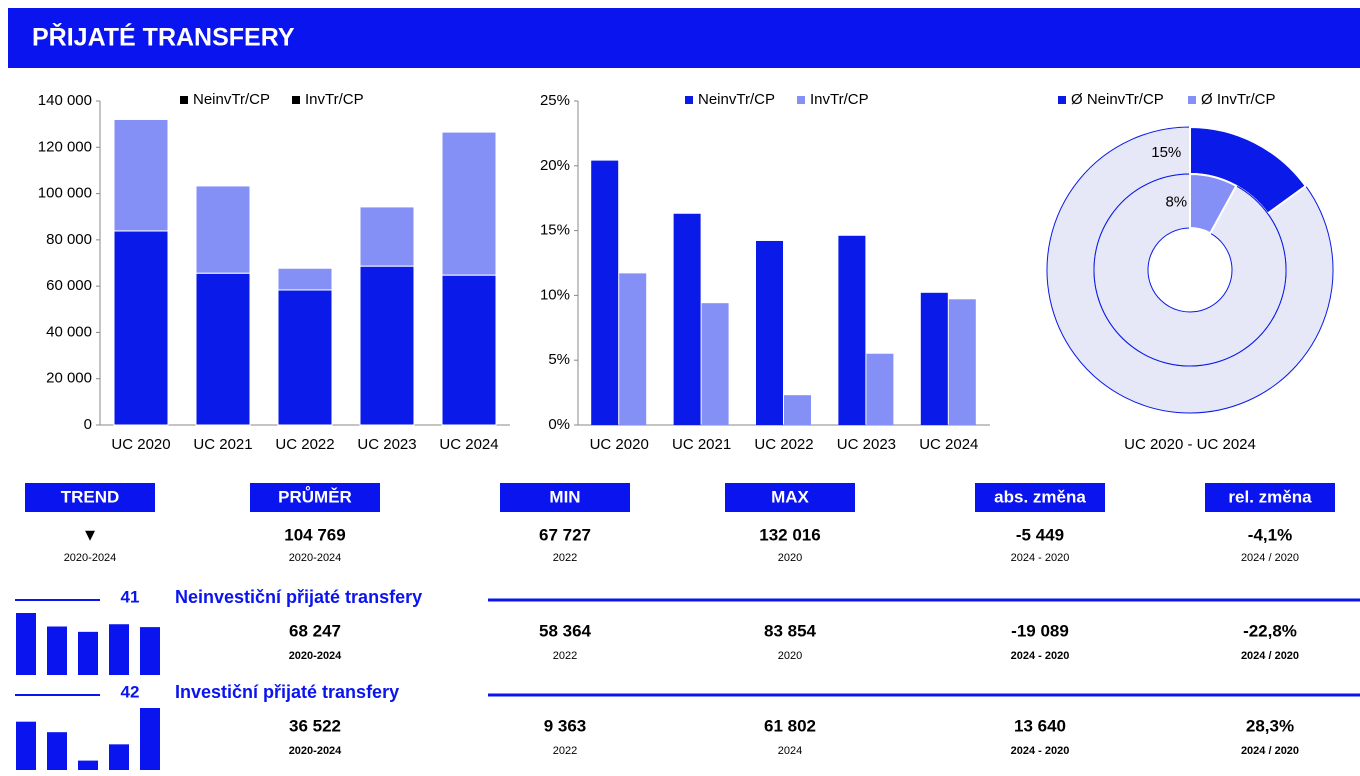  What do you see at coordinates (298, 597) in the screenshot?
I see `row-name: Neinvestiční přijaté transfery` at bounding box center [298, 597].